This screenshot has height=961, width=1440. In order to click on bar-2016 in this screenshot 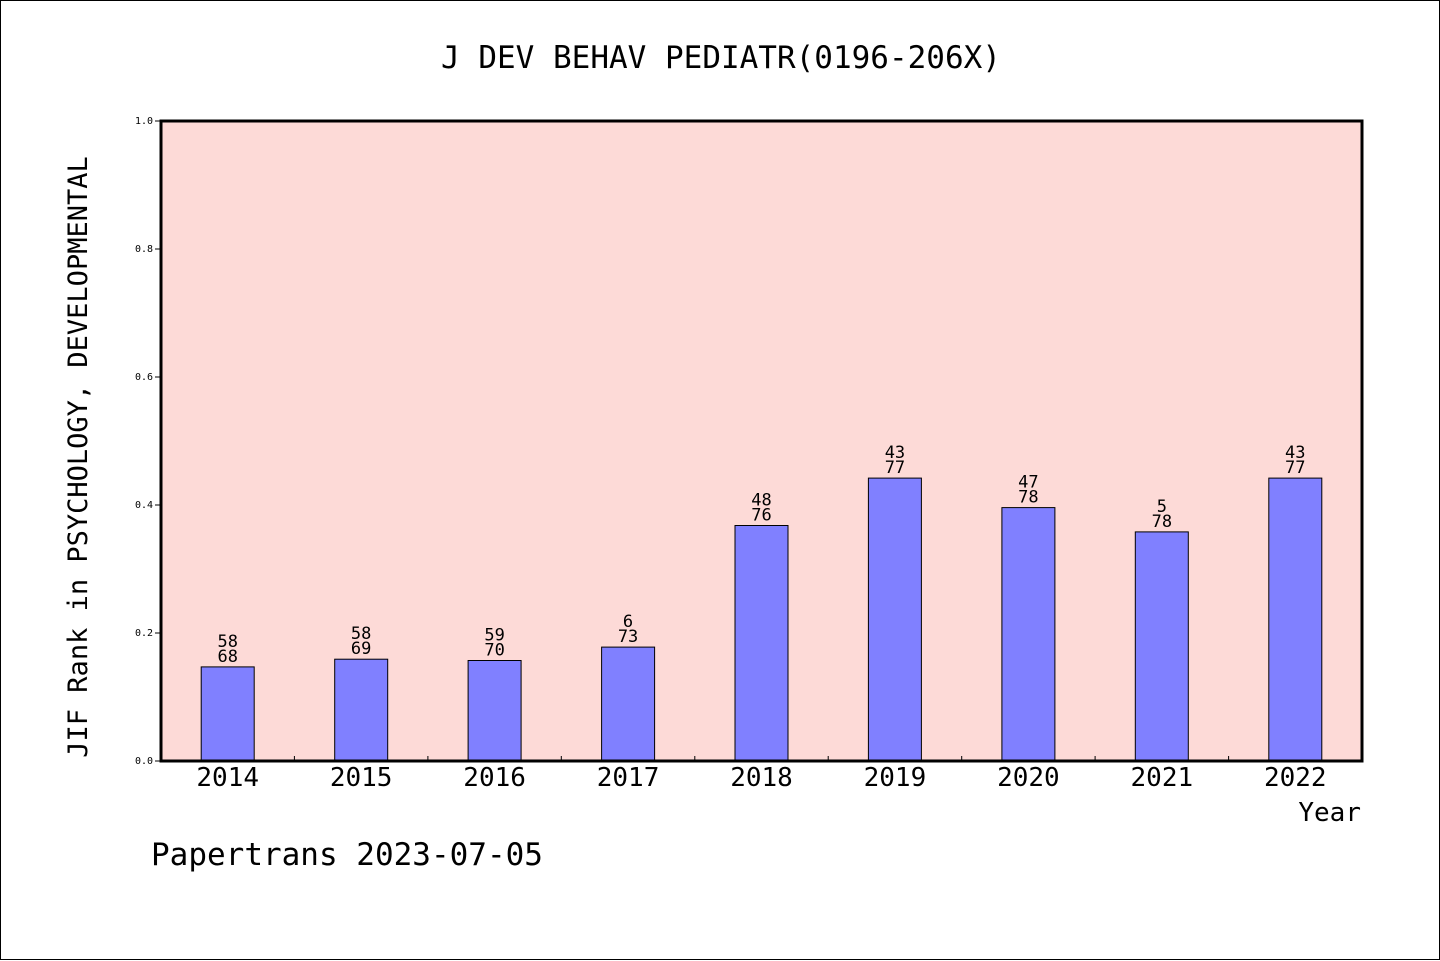, I will do `click(494, 711)`.